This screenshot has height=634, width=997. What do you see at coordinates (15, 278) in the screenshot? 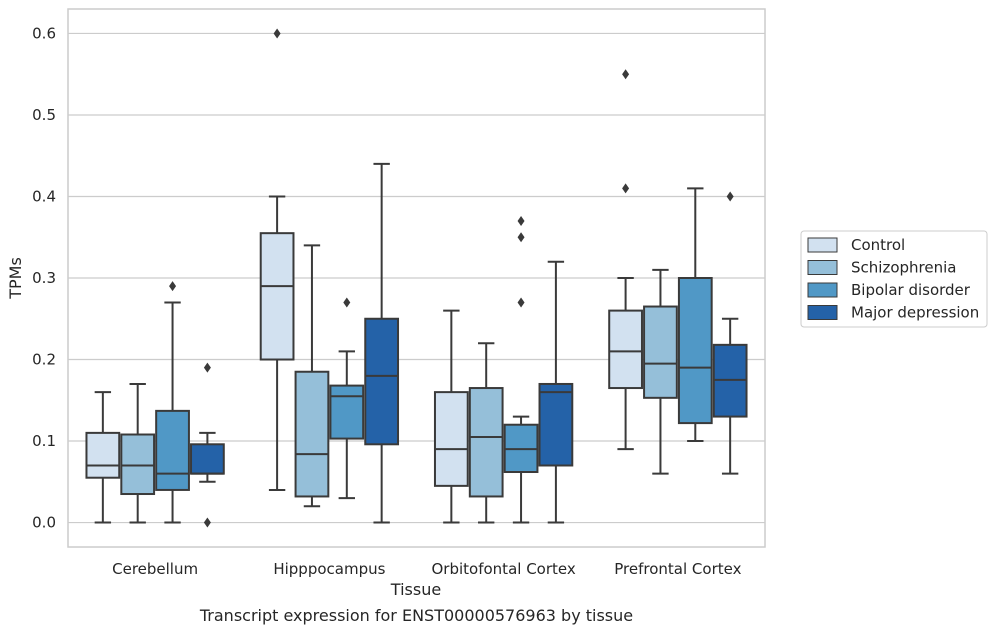
I see `y-axis-label: TPMs` at bounding box center [15, 278].